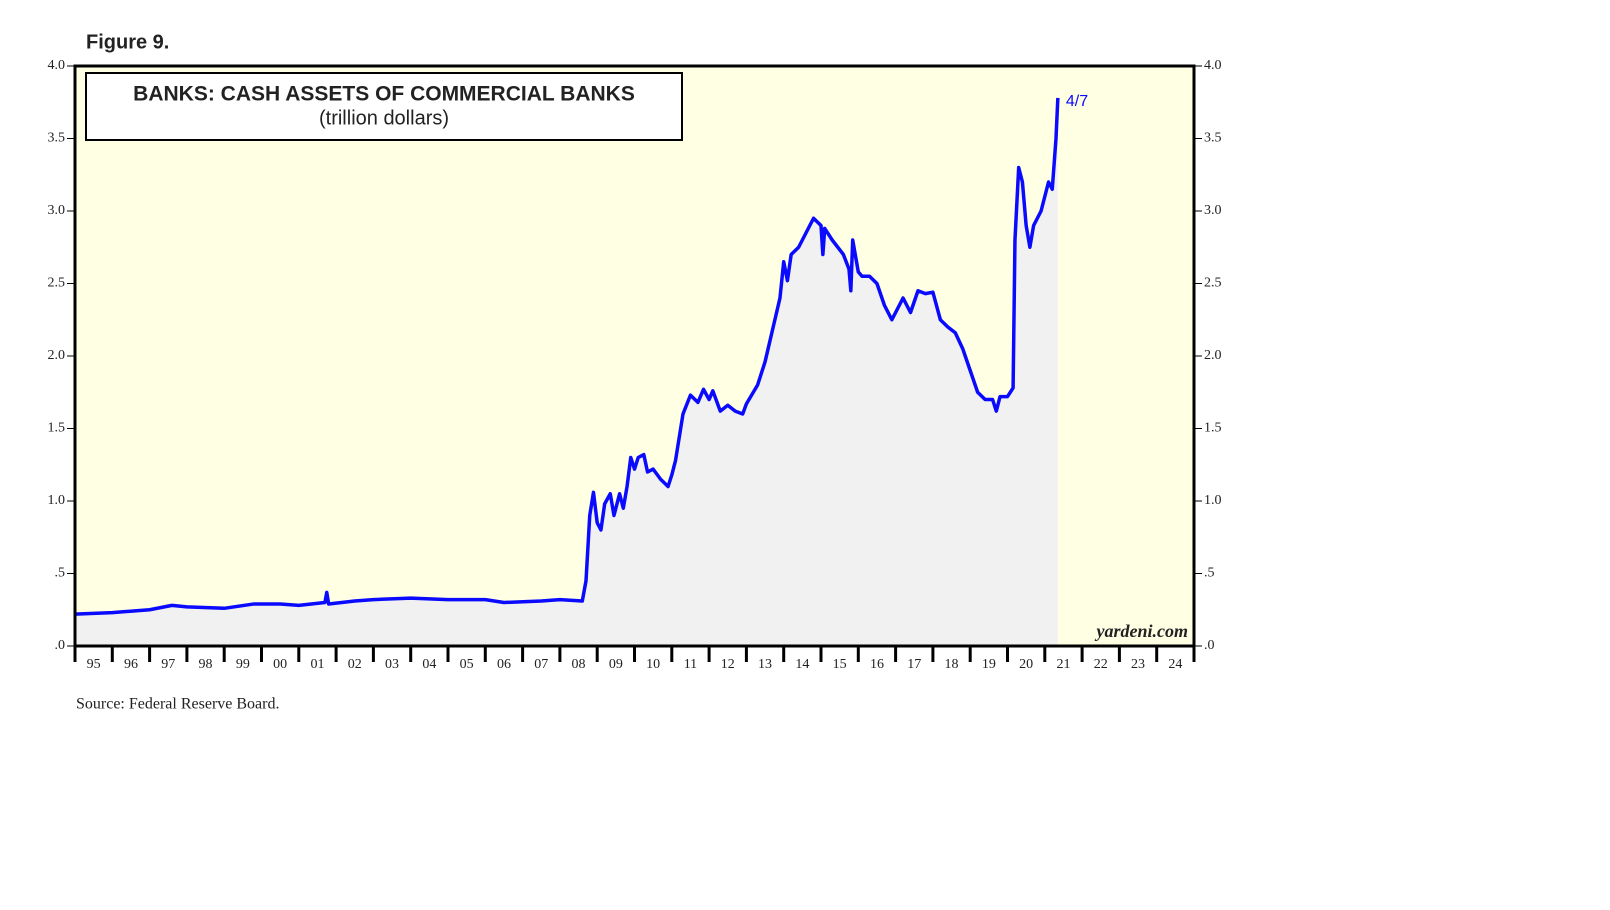 This screenshot has height=910, width=1610. Describe the element at coordinates (952, 664) in the screenshot. I see `x-tick-label: 18` at that location.